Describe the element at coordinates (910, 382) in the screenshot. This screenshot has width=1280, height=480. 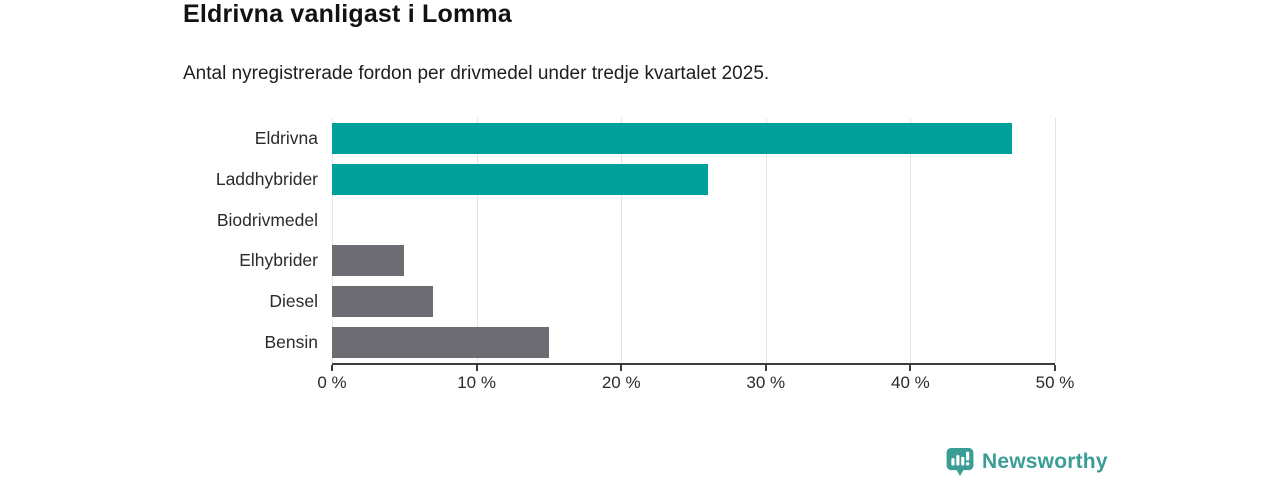
I see `tick-label: 40 %` at that location.